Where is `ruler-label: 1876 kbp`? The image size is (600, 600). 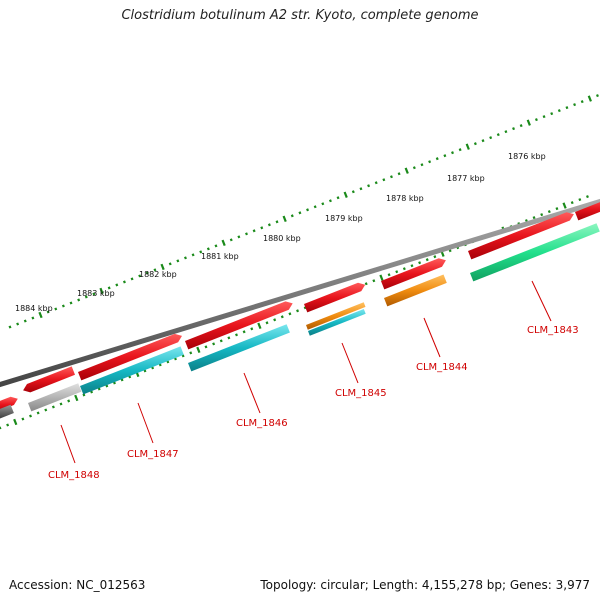 ruler-label: 1876 kbp is located at coordinates (527, 156).